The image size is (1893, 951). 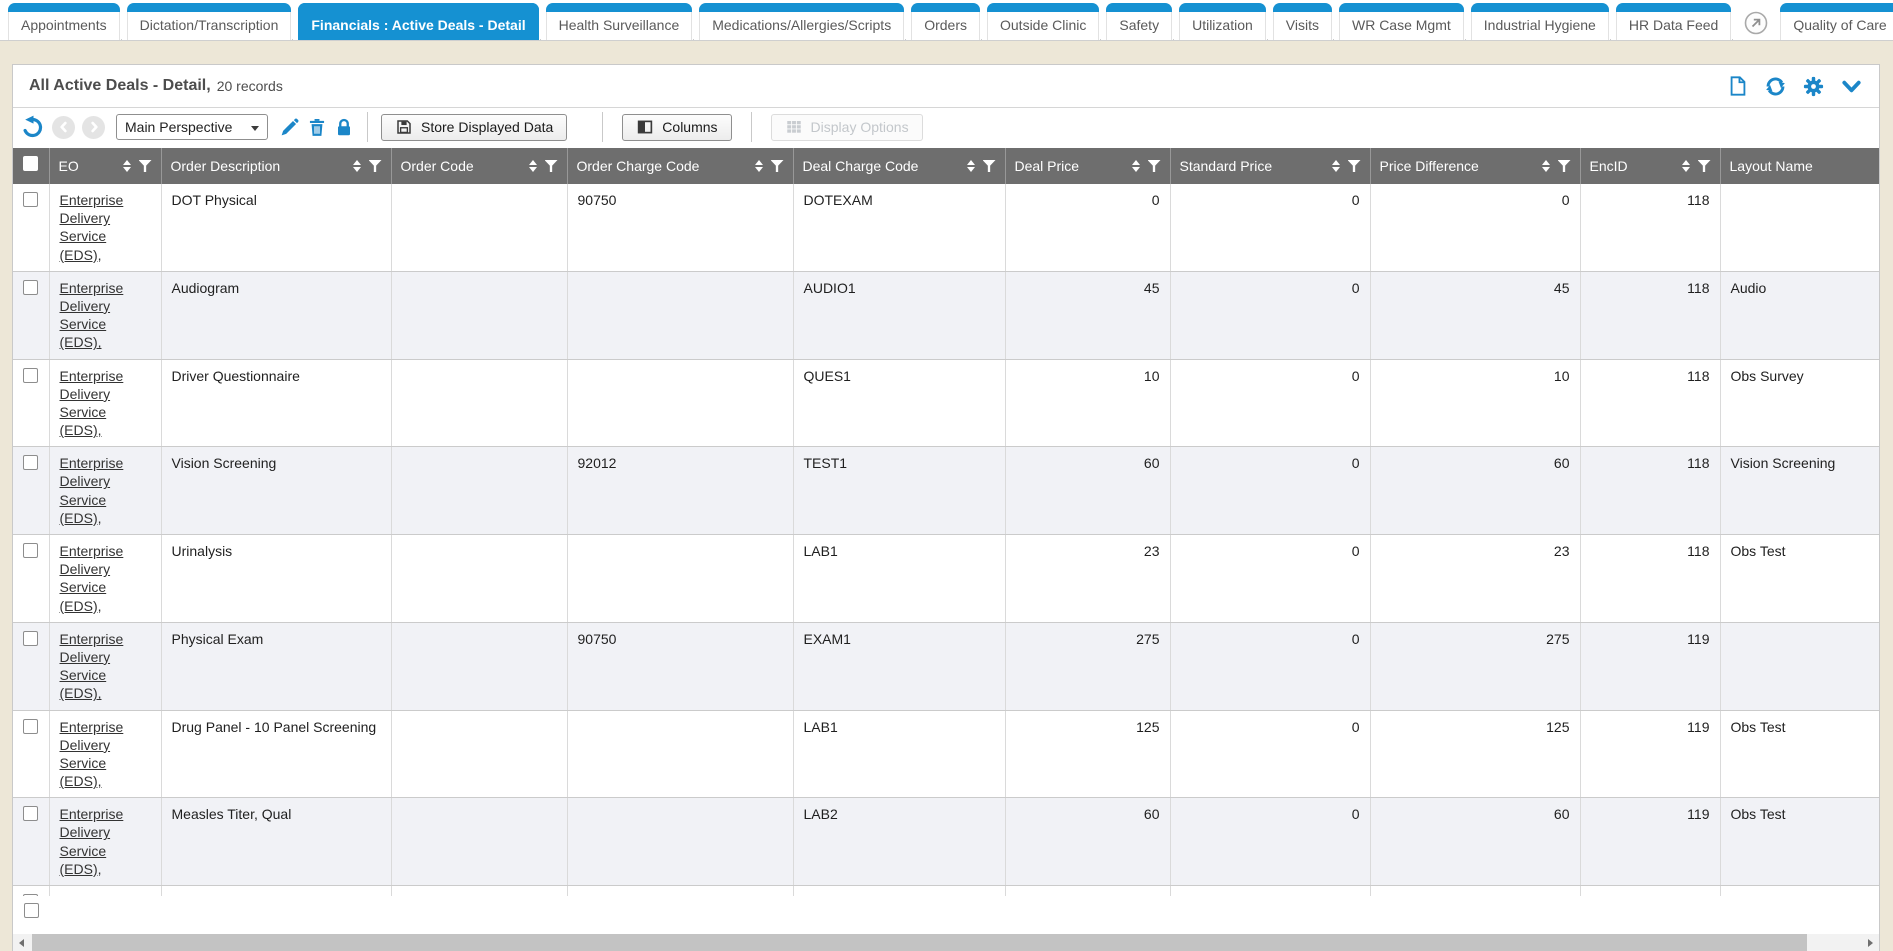 I want to click on column-header-order_charge_code: Order Charge Code, so click(x=680, y=166).